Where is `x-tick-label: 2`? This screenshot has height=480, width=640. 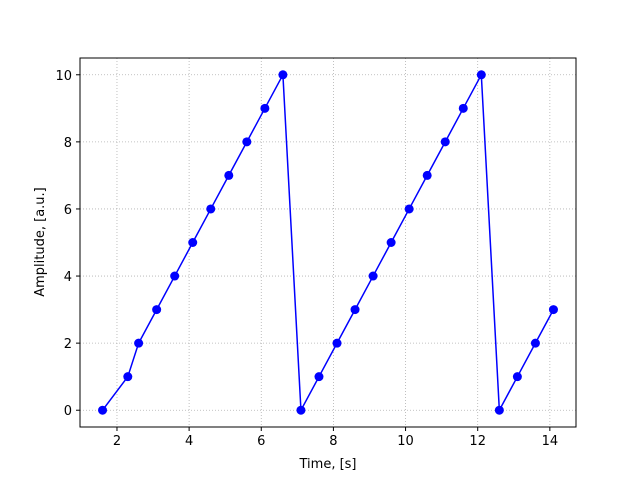 x-tick-label: 2 is located at coordinates (117, 441).